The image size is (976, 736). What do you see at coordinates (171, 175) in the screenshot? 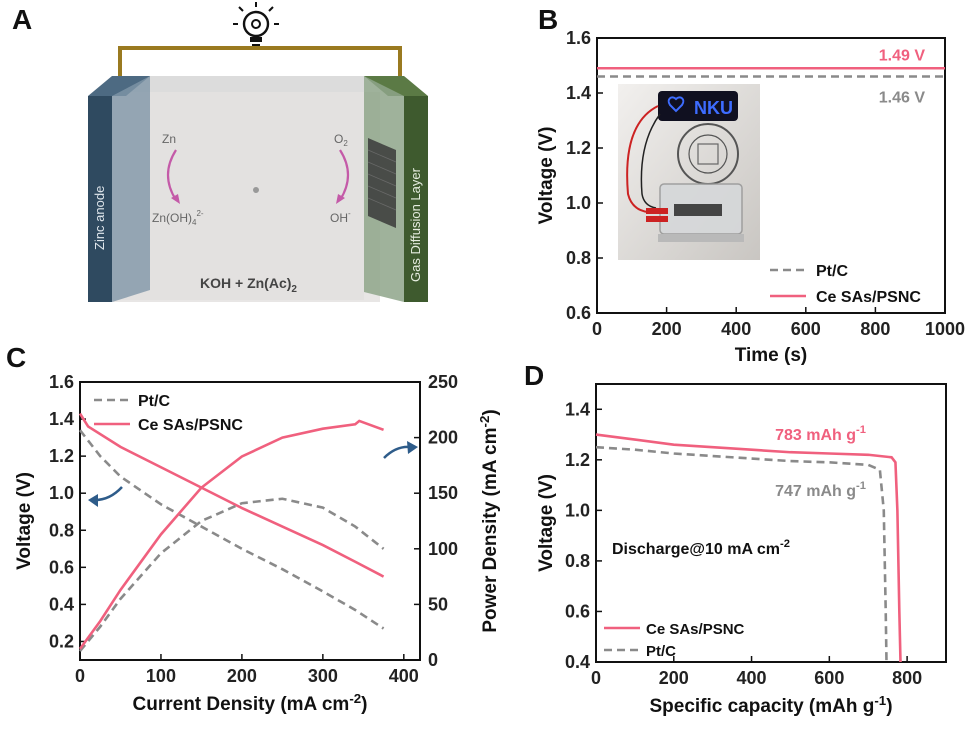
I see `anode-reaction-arrow` at bounding box center [171, 175].